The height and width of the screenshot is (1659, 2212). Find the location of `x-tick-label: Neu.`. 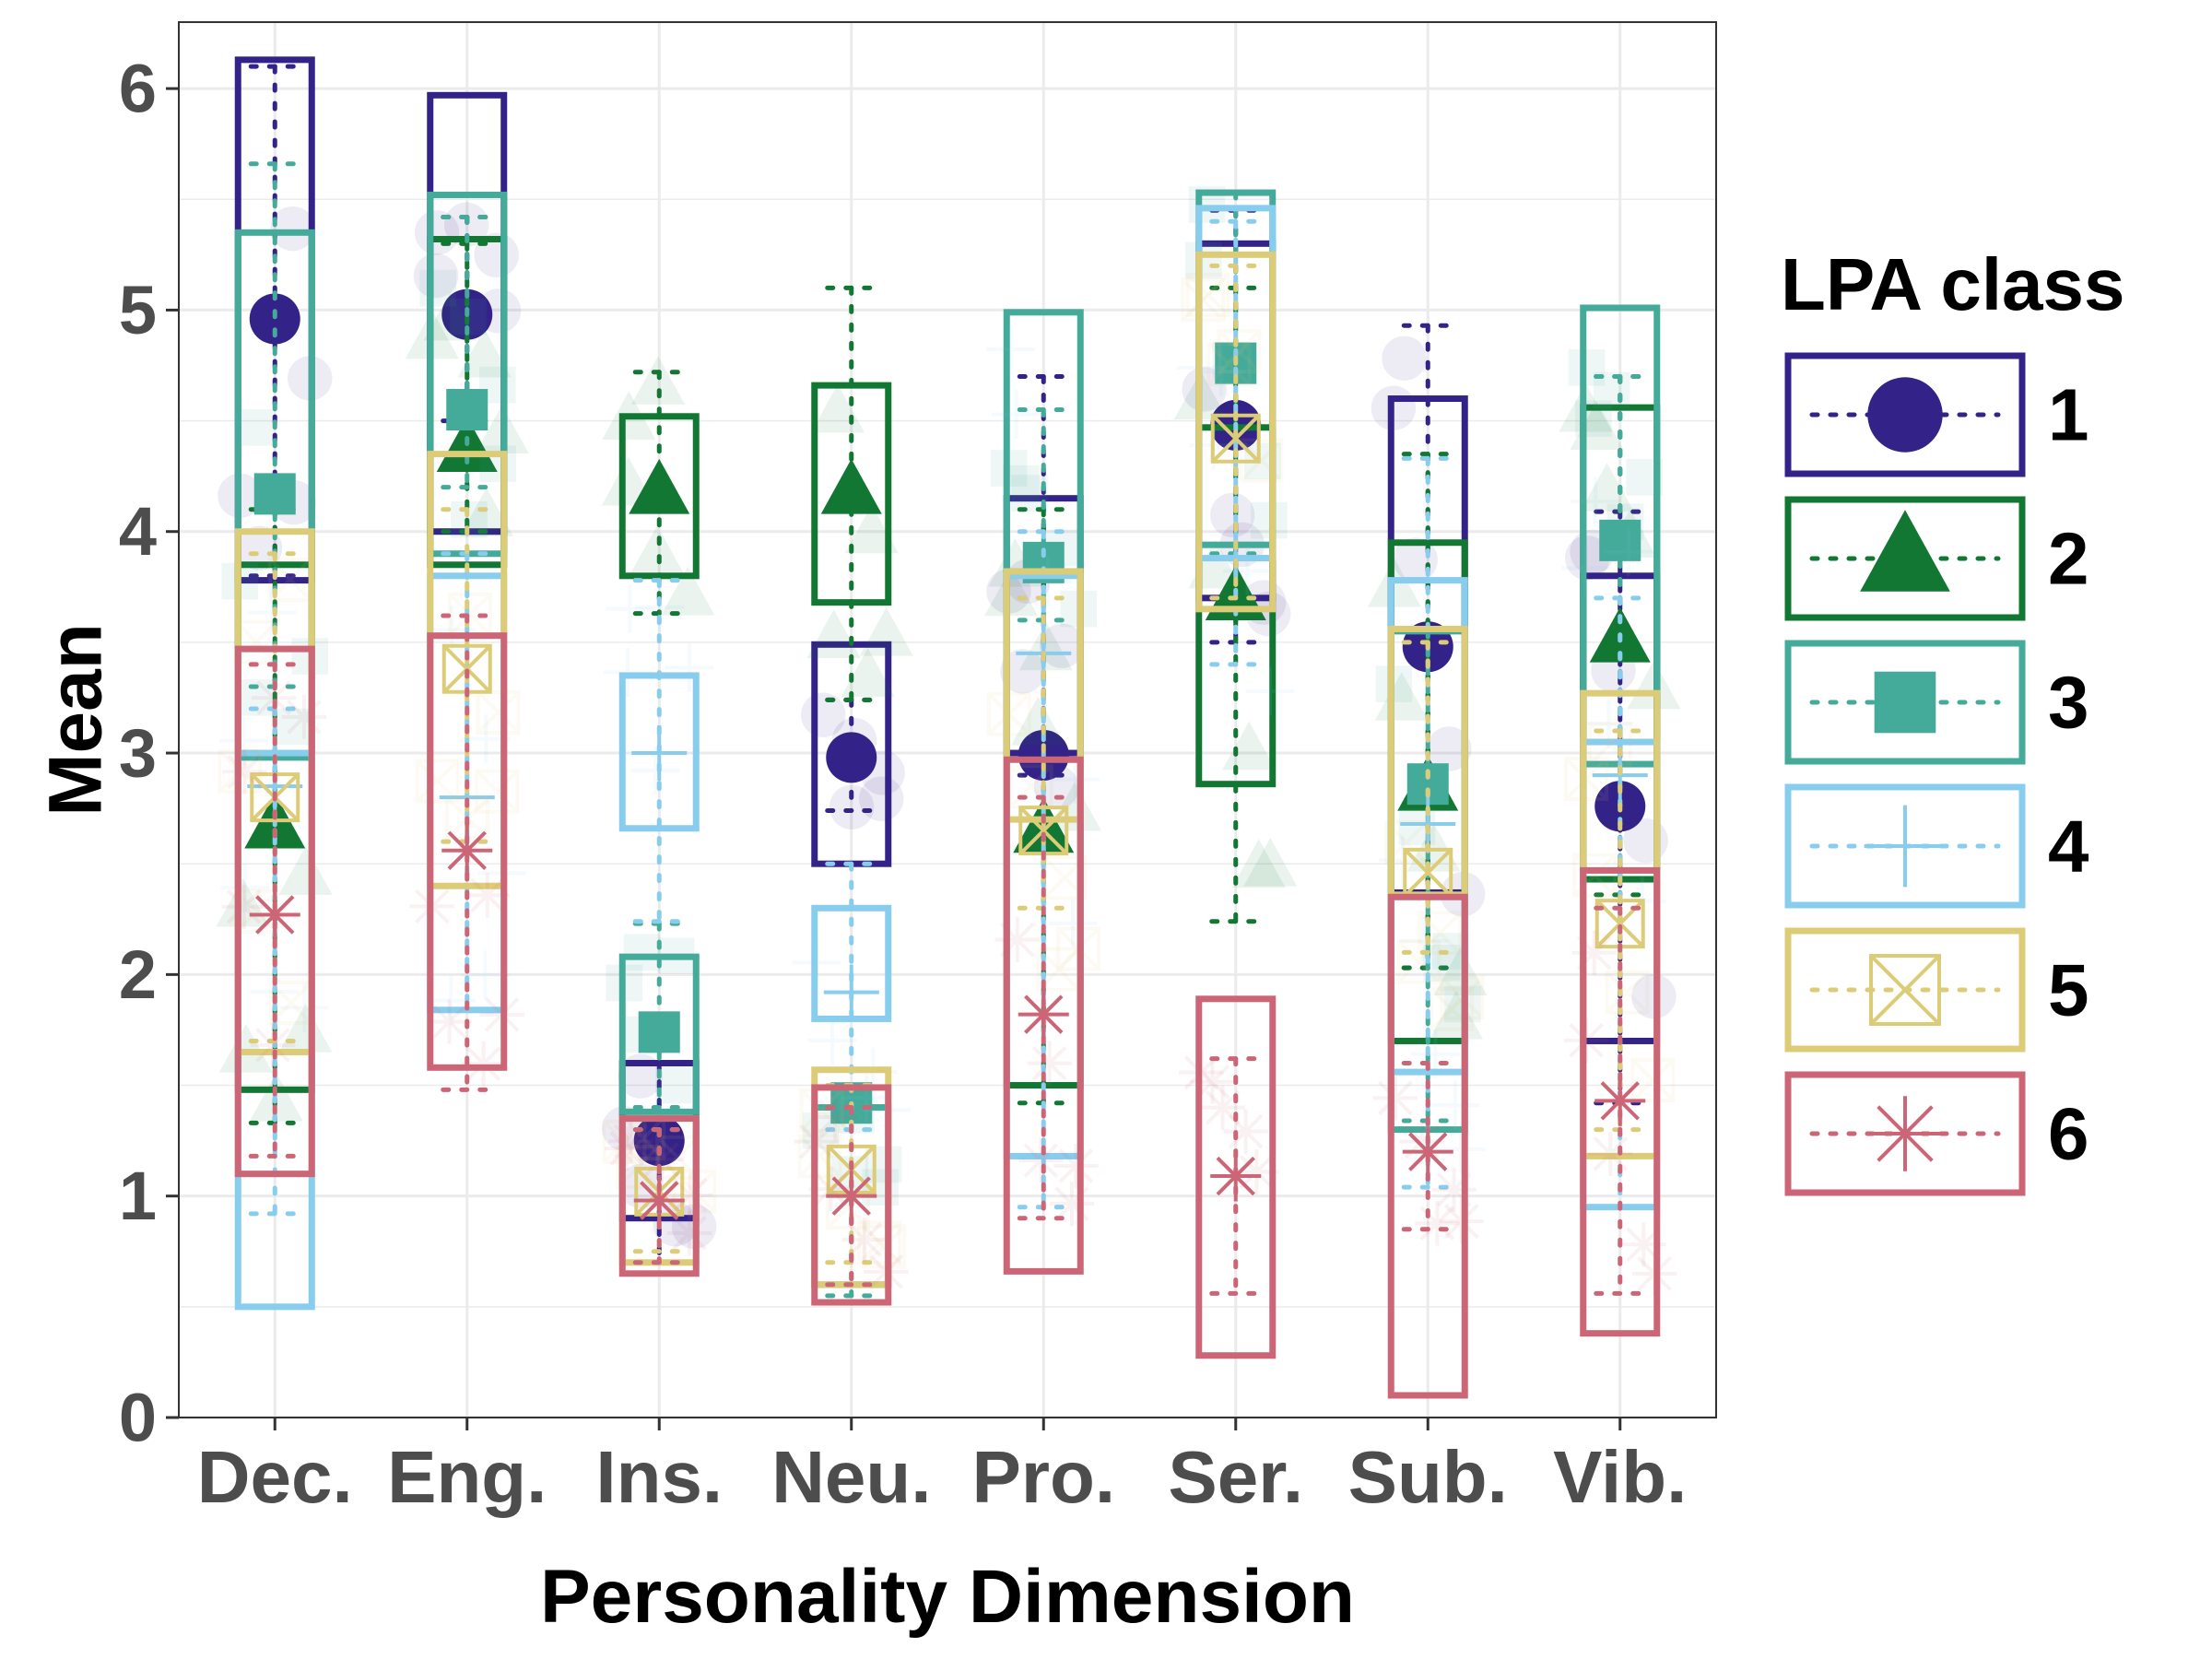

x-tick-label: Neu. is located at coordinates (851, 1477).